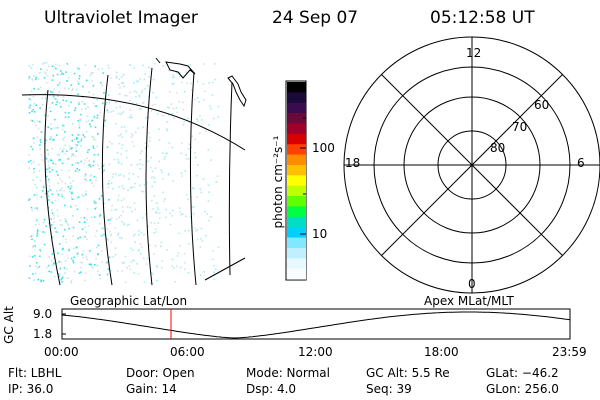 Image resolution: width=600 pixels, height=400 pixels. What do you see at coordinates (43, 334) in the screenshot?
I see `y-tick-1-8: 1.8` at bounding box center [43, 334].